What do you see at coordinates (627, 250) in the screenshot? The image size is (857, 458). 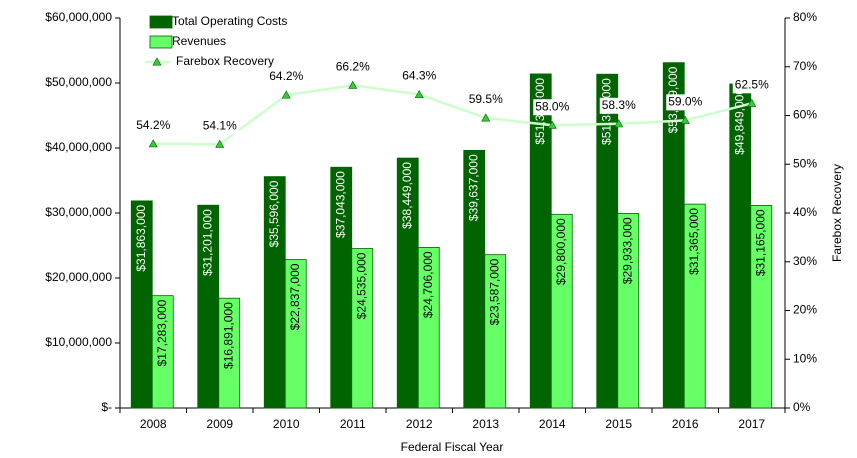 I see `bar-value-label: $29,933,000` at bounding box center [627, 250].